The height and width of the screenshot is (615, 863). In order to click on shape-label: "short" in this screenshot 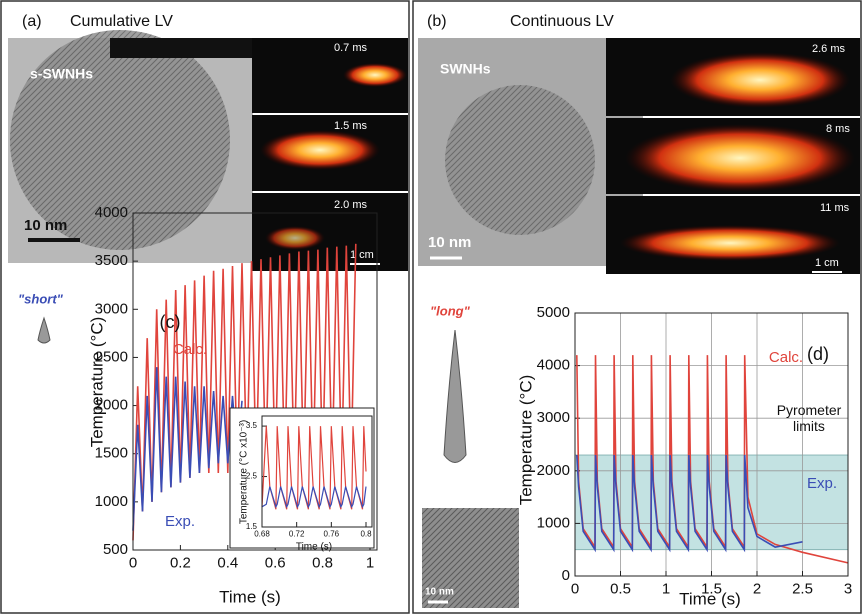, I will do `click(41, 298)`.